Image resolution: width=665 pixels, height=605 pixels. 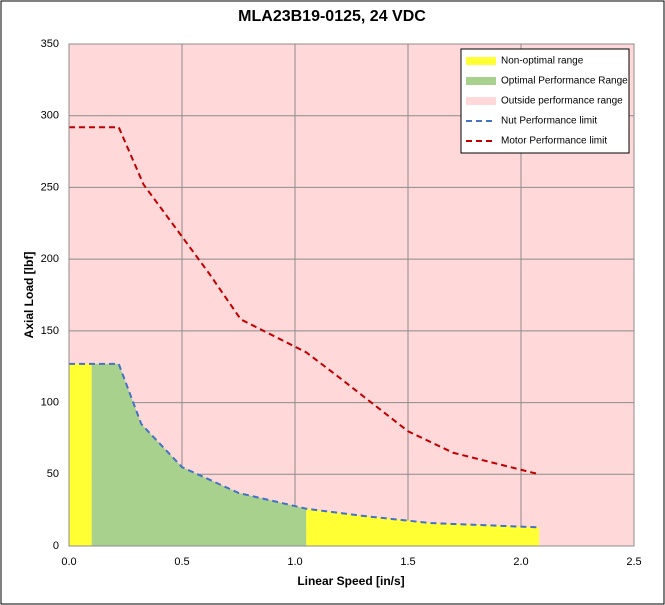 What do you see at coordinates (56, 546) in the screenshot?
I see `y-tick-label: 0` at bounding box center [56, 546].